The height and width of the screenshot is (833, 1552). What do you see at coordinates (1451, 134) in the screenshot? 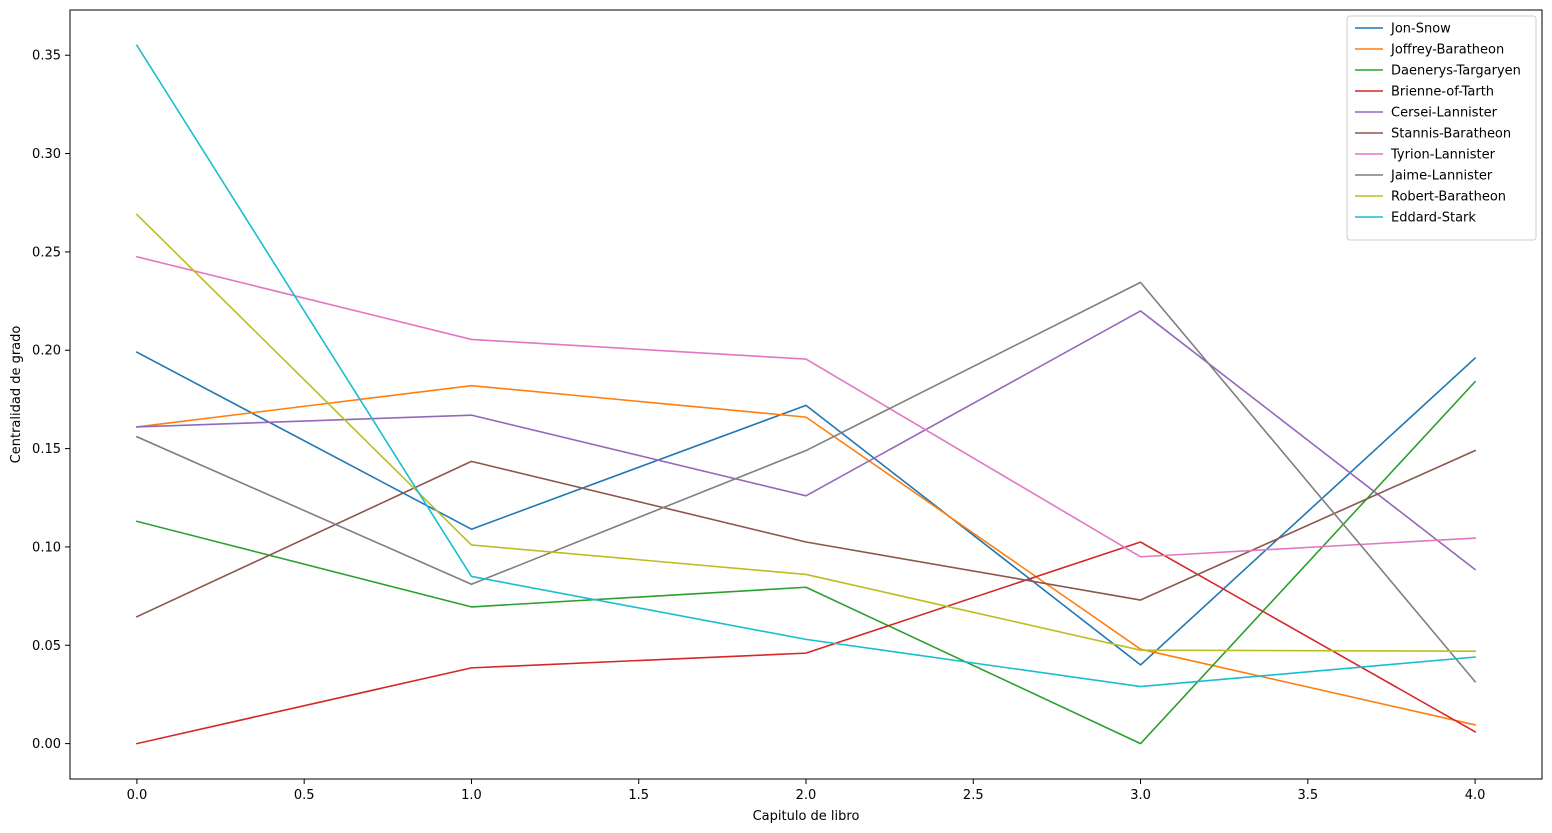
I see `legend-label: Stannis-Baratheon` at bounding box center [1451, 134].